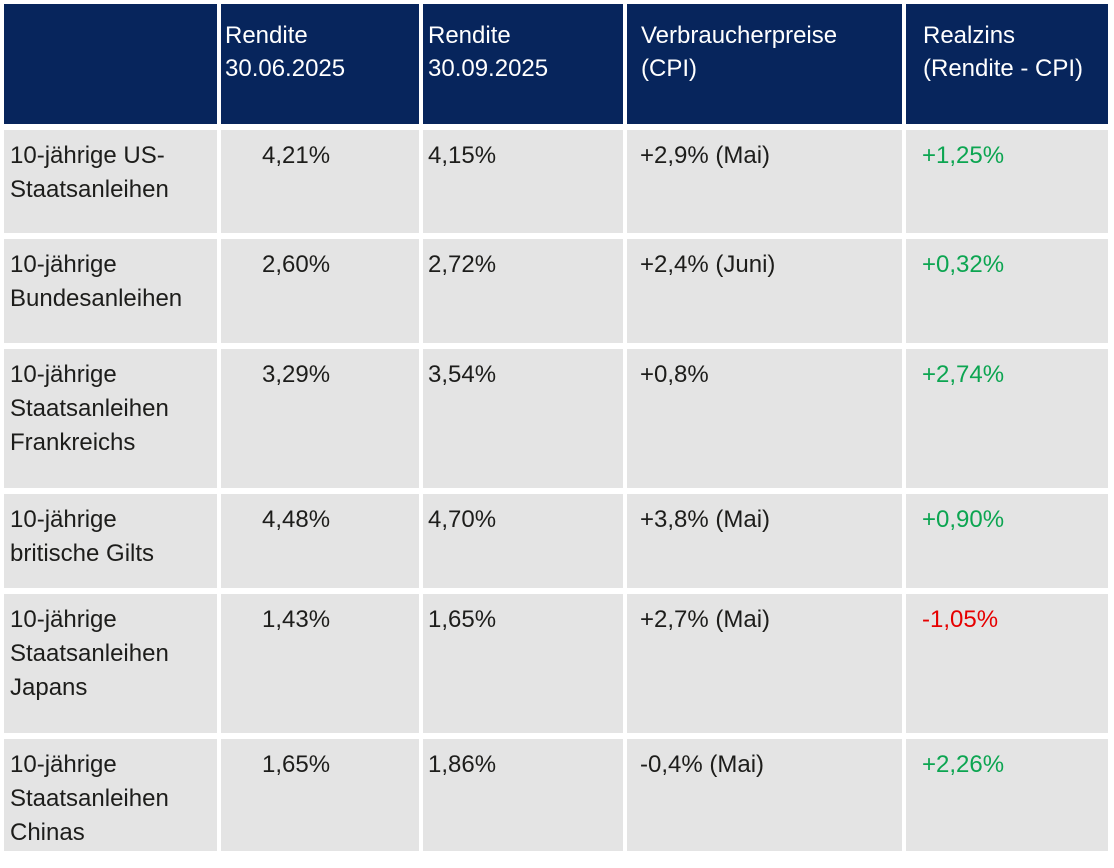 The height and width of the screenshot is (868, 1114). I want to click on cpi-value: +0,8%, so click(764, 418).